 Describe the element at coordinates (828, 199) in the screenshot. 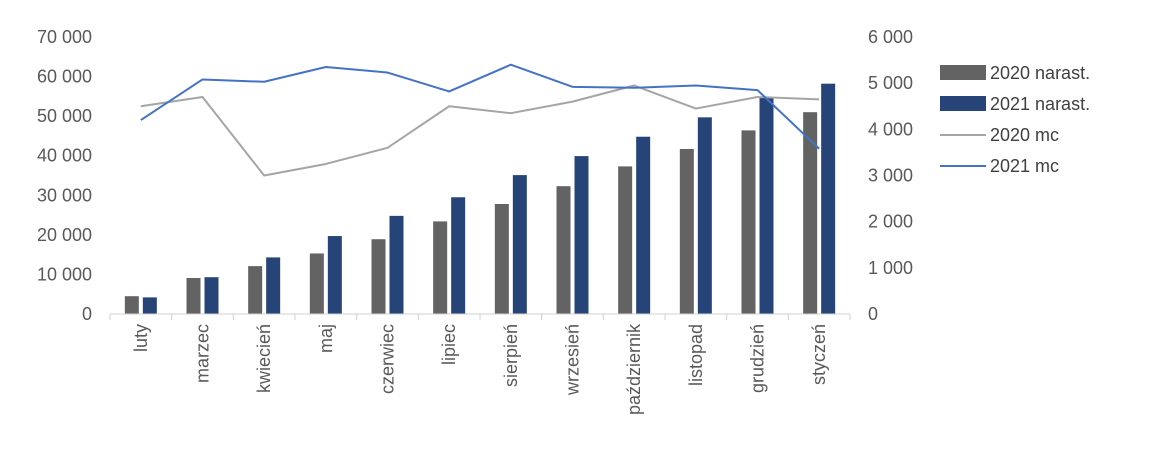

I see `bar-2021-narast--11` at that location.